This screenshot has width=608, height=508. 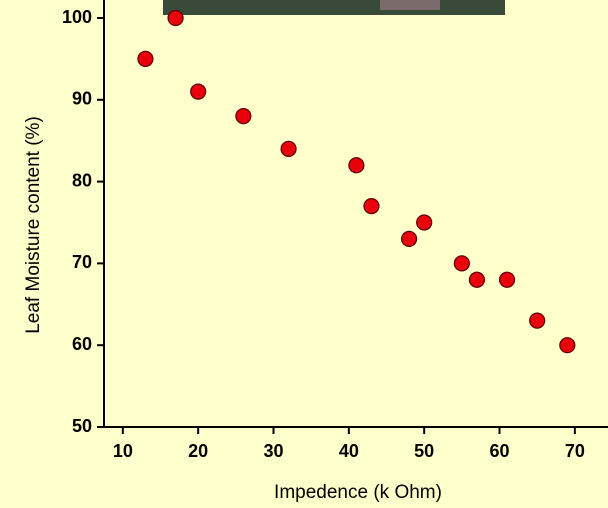 What do you see at coordinates (82, 180) in the screenshot?
I see `y-tick-label: 80` at bounding box center [82, 180].